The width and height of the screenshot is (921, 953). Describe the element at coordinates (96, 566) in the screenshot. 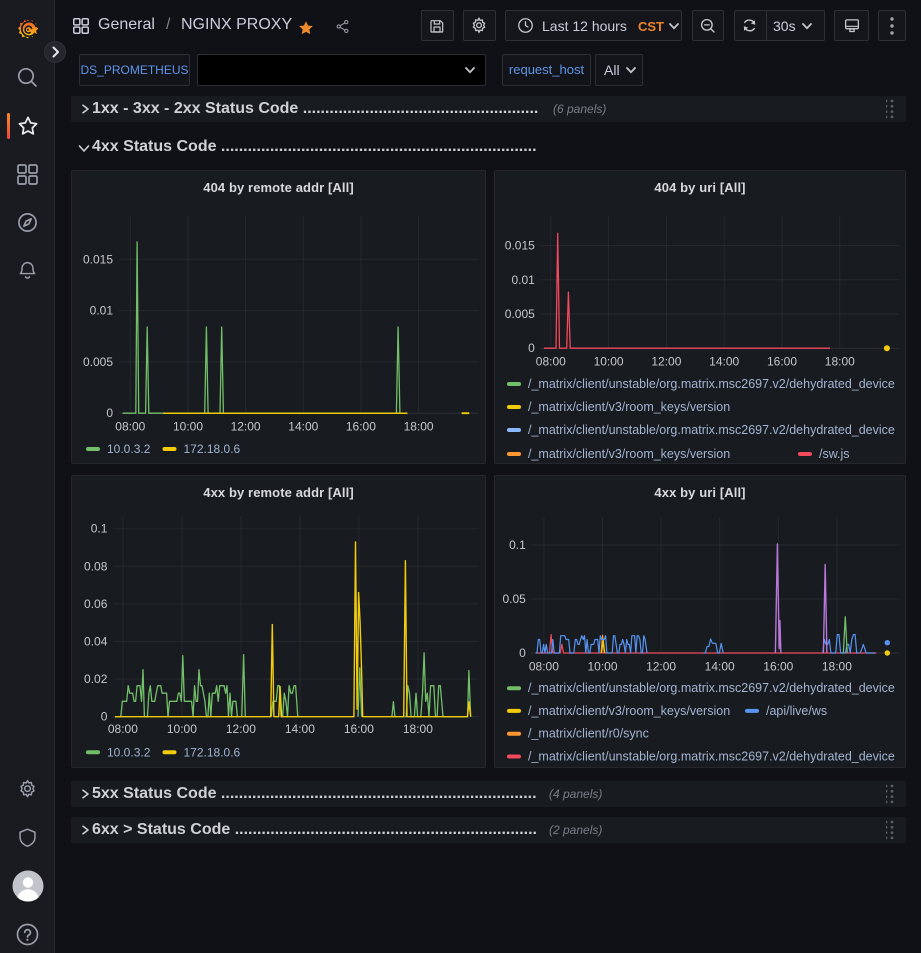

I see `svg-text: 0.08` at that location.